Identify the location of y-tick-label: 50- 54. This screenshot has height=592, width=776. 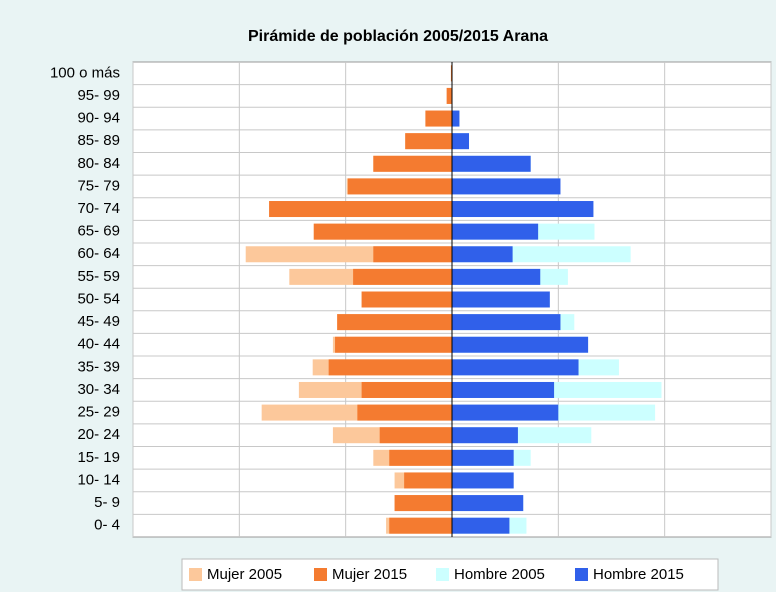
(98, 298).